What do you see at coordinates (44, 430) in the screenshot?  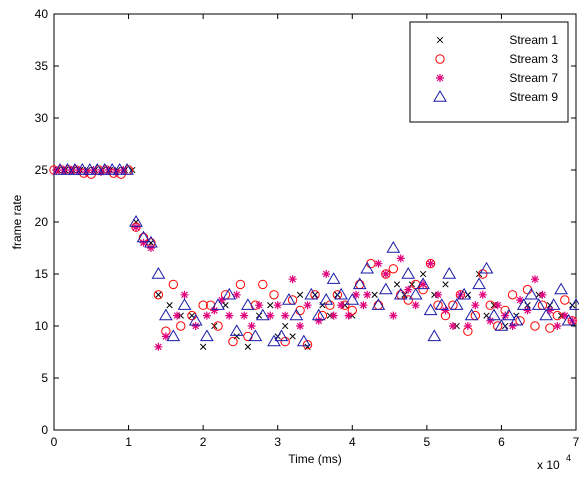 I see `y-tick-label: 0` at bounding box center [44, 430].